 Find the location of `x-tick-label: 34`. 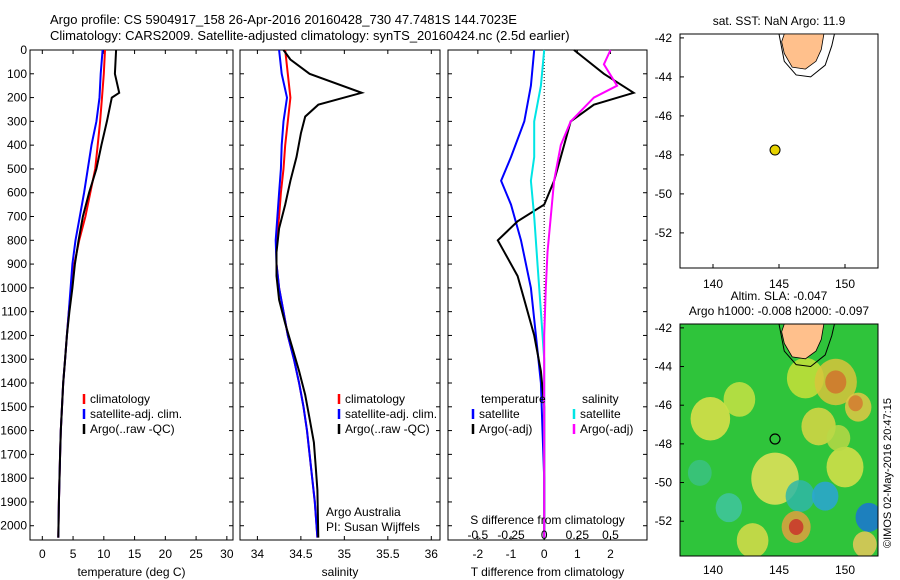

x-tick-label: 34 is located at coordinates (258, 554).